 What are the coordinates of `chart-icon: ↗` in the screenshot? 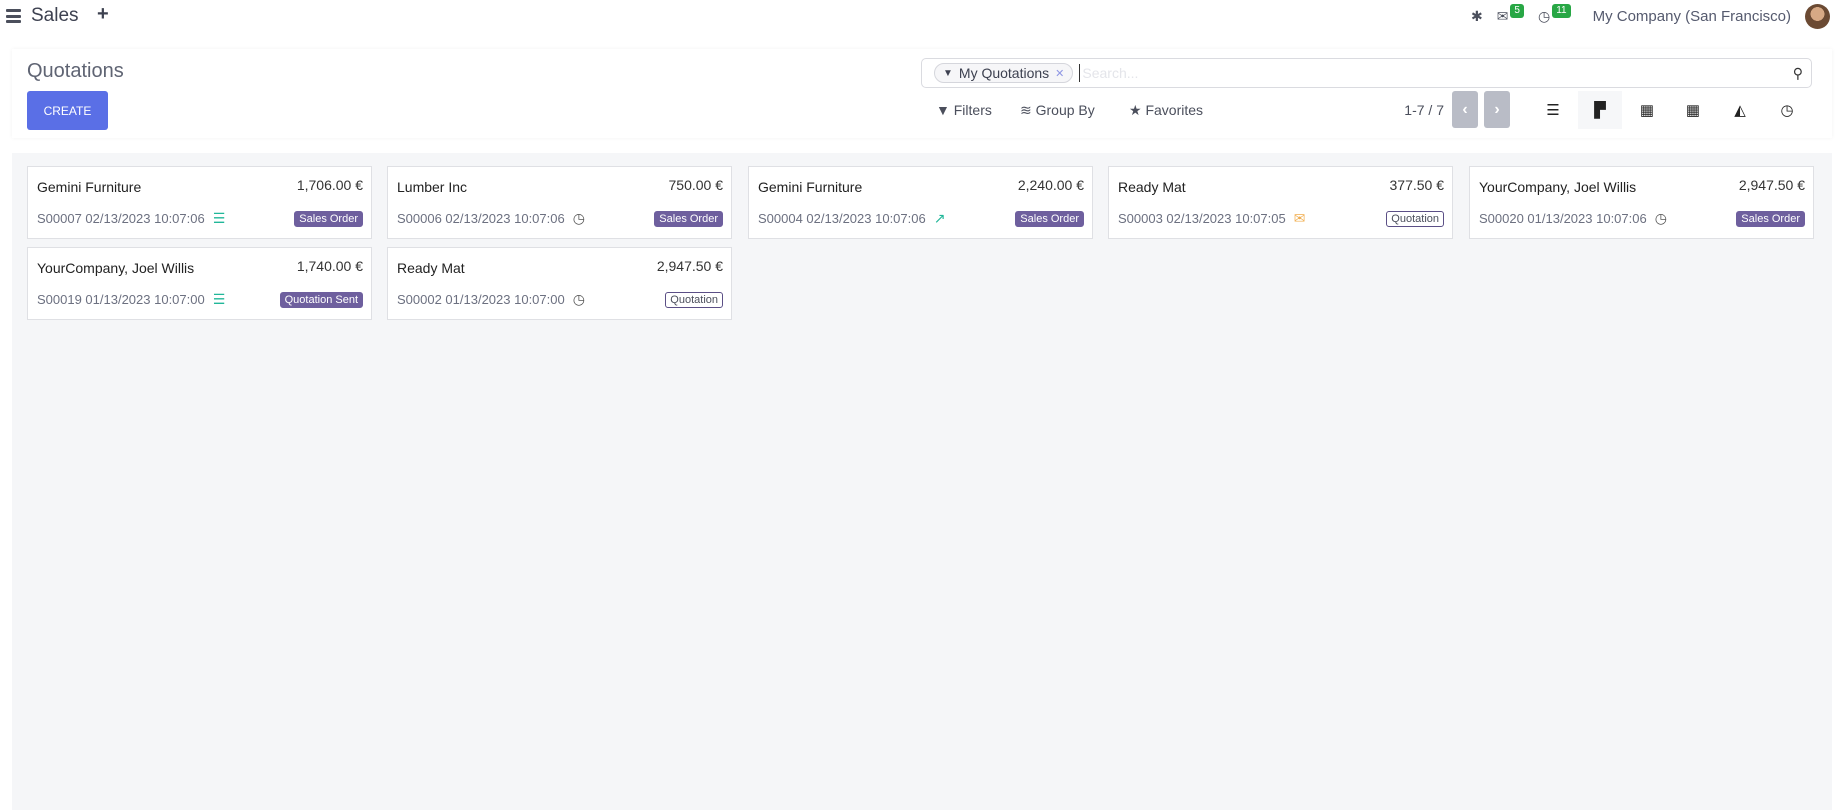 It's located at (939, 218).